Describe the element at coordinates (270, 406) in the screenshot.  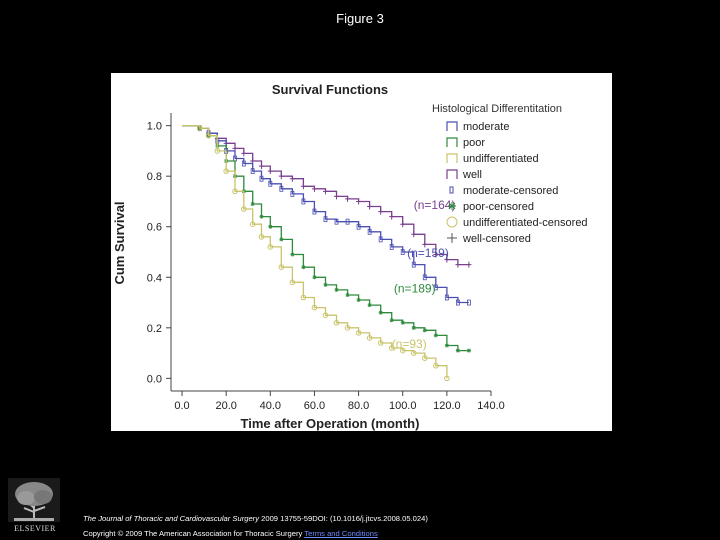
I see `x-tick-label: 40.0` at that location.